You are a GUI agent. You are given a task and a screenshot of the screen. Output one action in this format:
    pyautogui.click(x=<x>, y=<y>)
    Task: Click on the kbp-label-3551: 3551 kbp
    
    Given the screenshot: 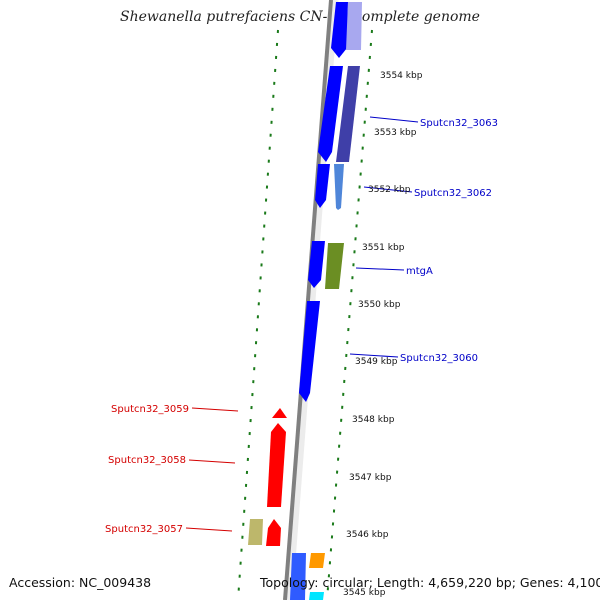 What is the action you would take?
    pyautogui.click(x=383, y=248)
    